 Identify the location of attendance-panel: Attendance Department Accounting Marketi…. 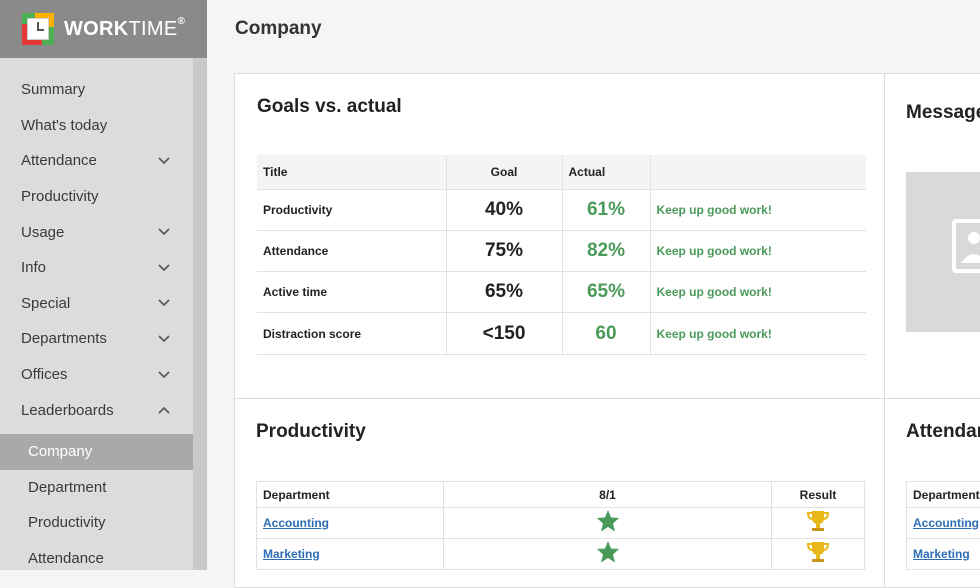
(932, 493).